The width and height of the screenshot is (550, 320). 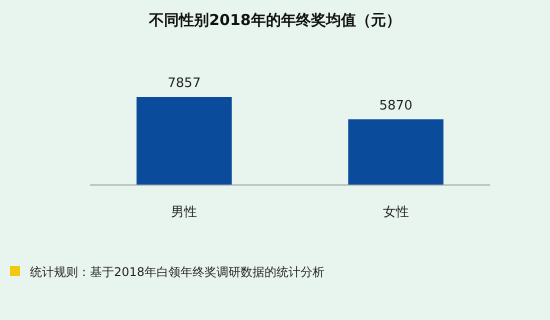 I want to click on x-tick-label: 男性, so click(x=184, y=212).